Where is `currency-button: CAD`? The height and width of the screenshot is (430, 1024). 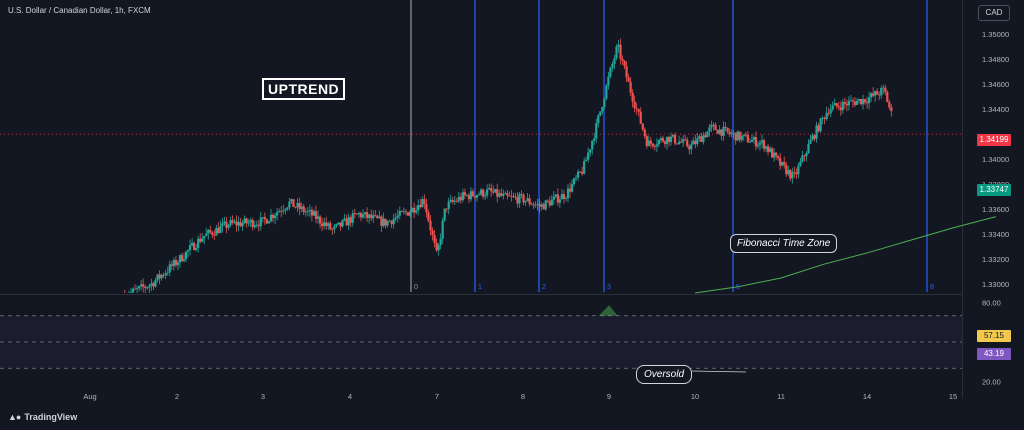
currency-button: CAD is located at coordinates (994, 13).